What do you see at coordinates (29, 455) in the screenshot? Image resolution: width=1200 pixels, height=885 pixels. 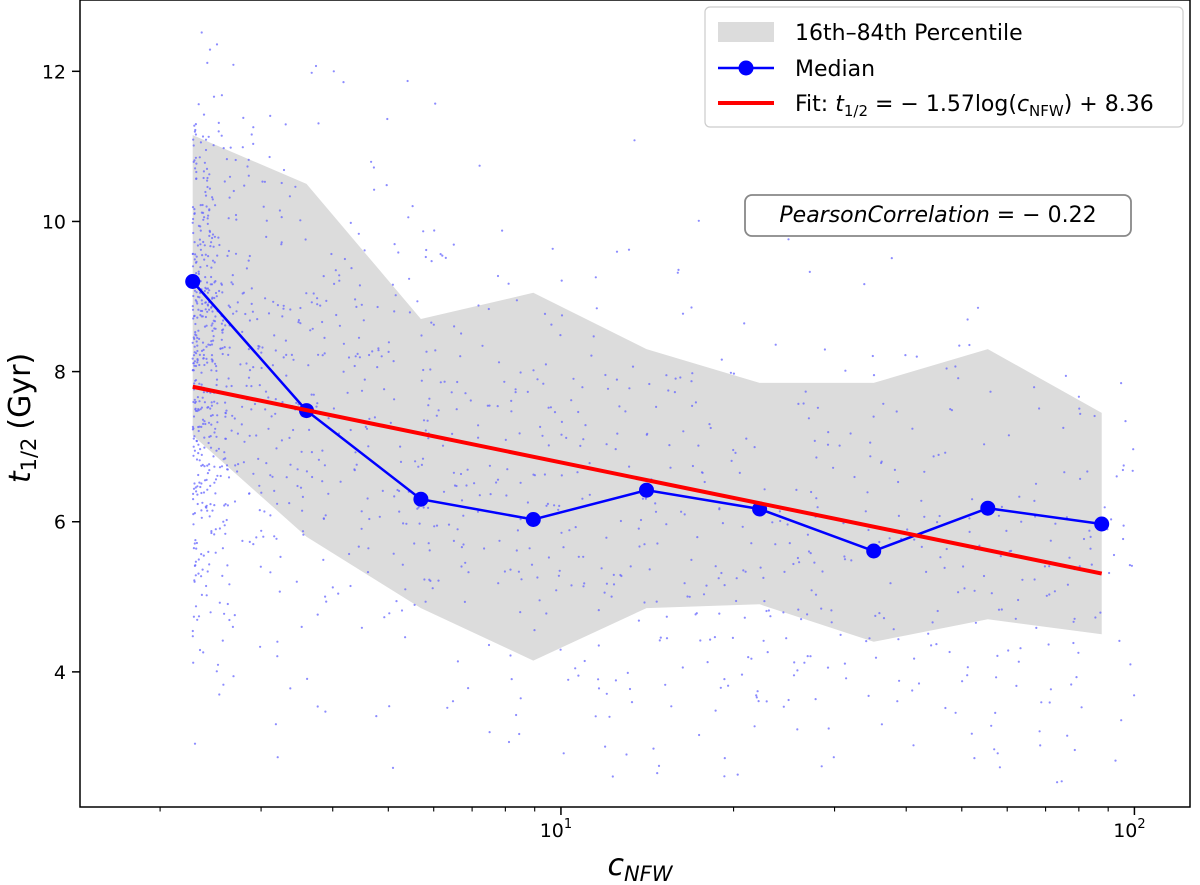 I see `y-axis-title-sub: 1/2` at bounding box center [29, 455].